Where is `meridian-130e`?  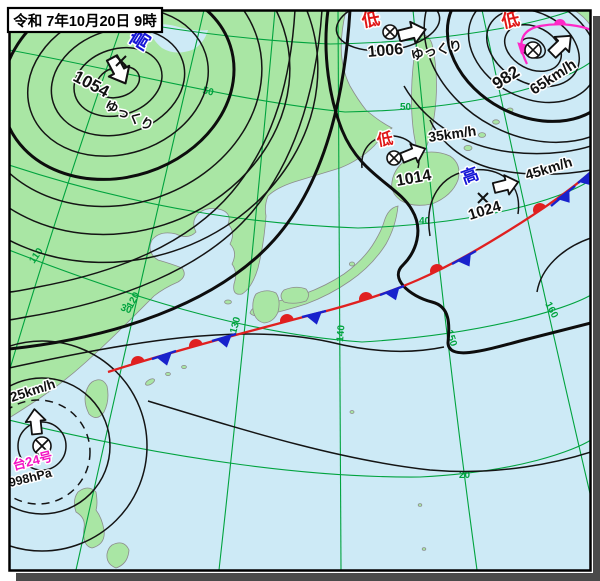 meridian-130e is located at coordinates (247, 290).